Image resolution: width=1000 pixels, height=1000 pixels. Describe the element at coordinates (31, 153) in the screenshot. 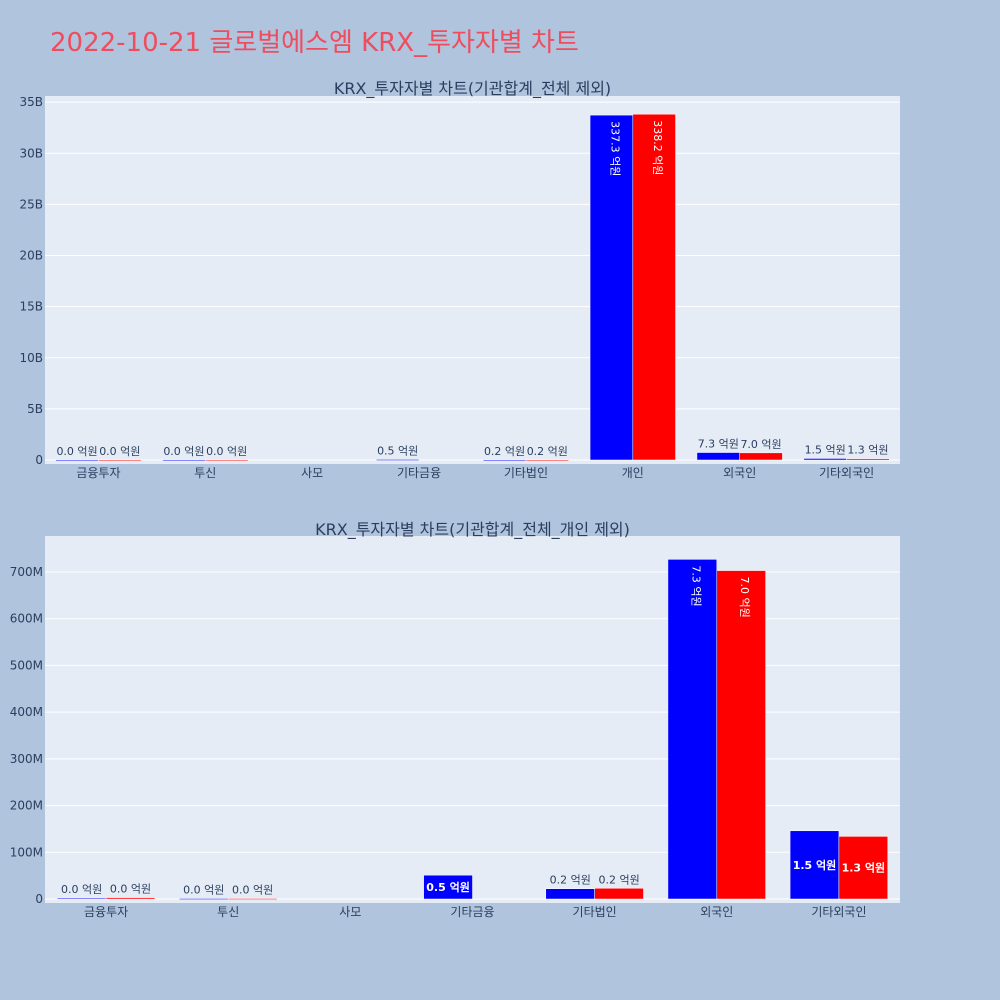

I see `y-tick-label: 30B` at that location.